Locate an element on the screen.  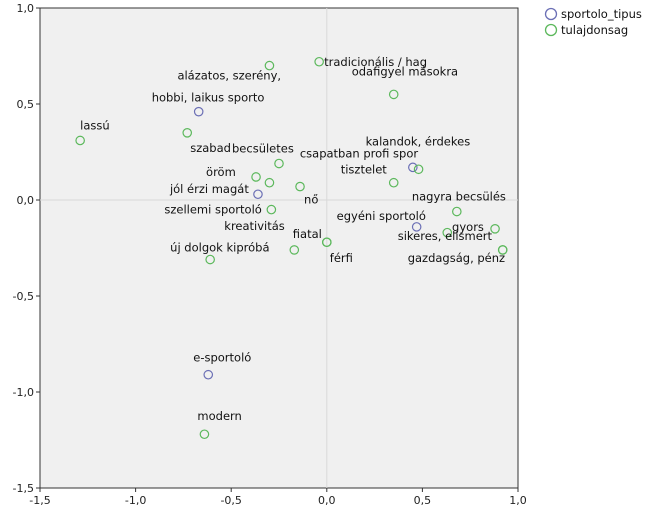
point-label: szellemi sportoló is located at coordinates (212, 210).